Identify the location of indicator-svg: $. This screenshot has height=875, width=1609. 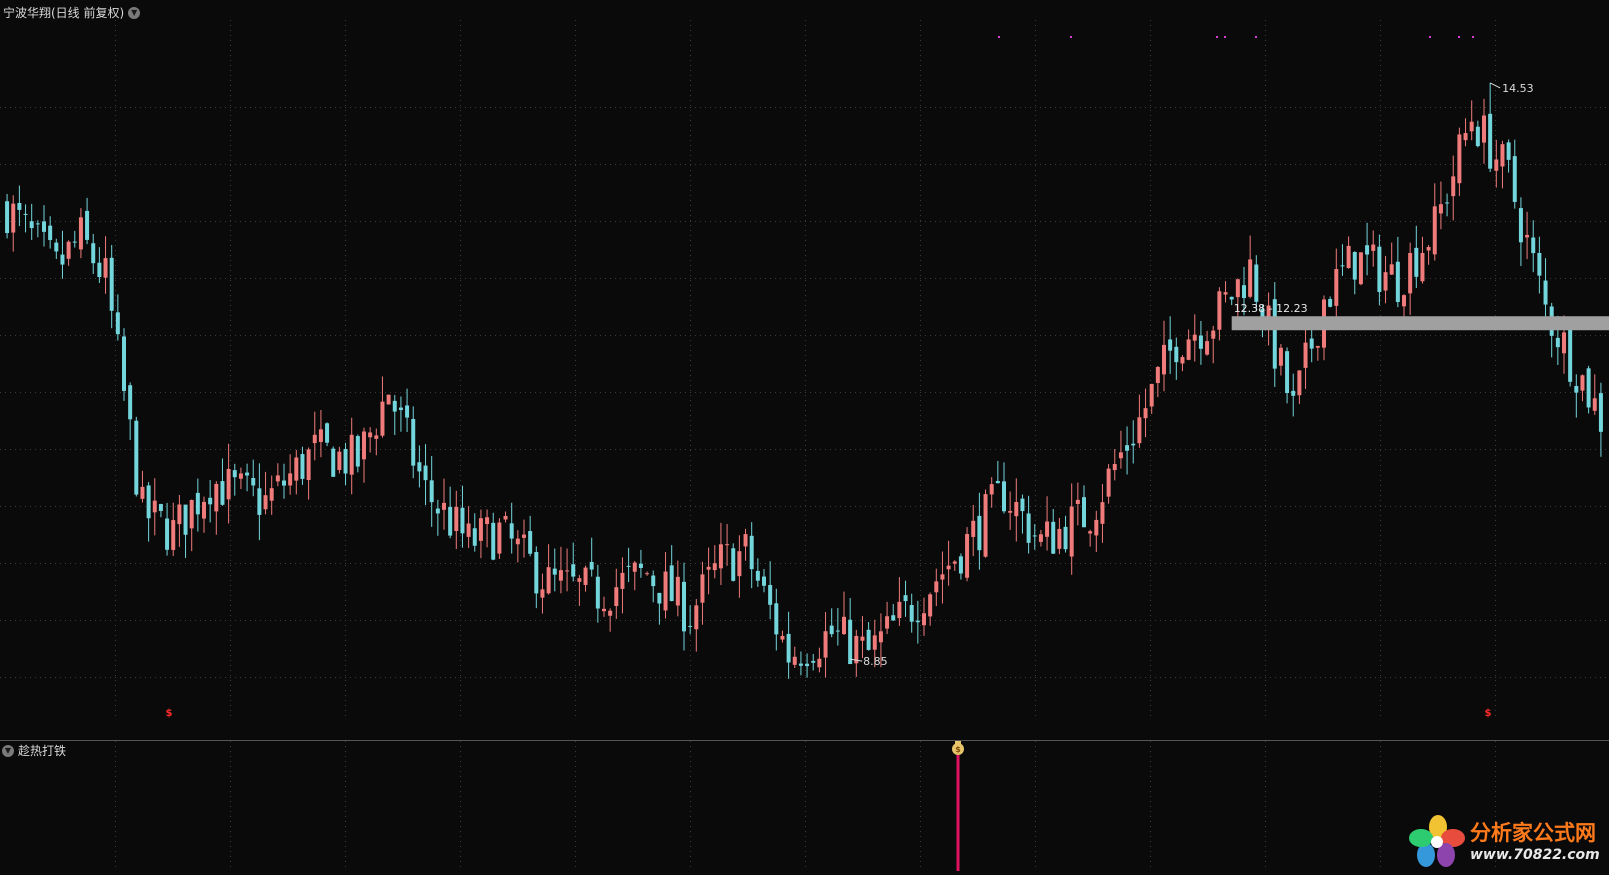
(804, 806).